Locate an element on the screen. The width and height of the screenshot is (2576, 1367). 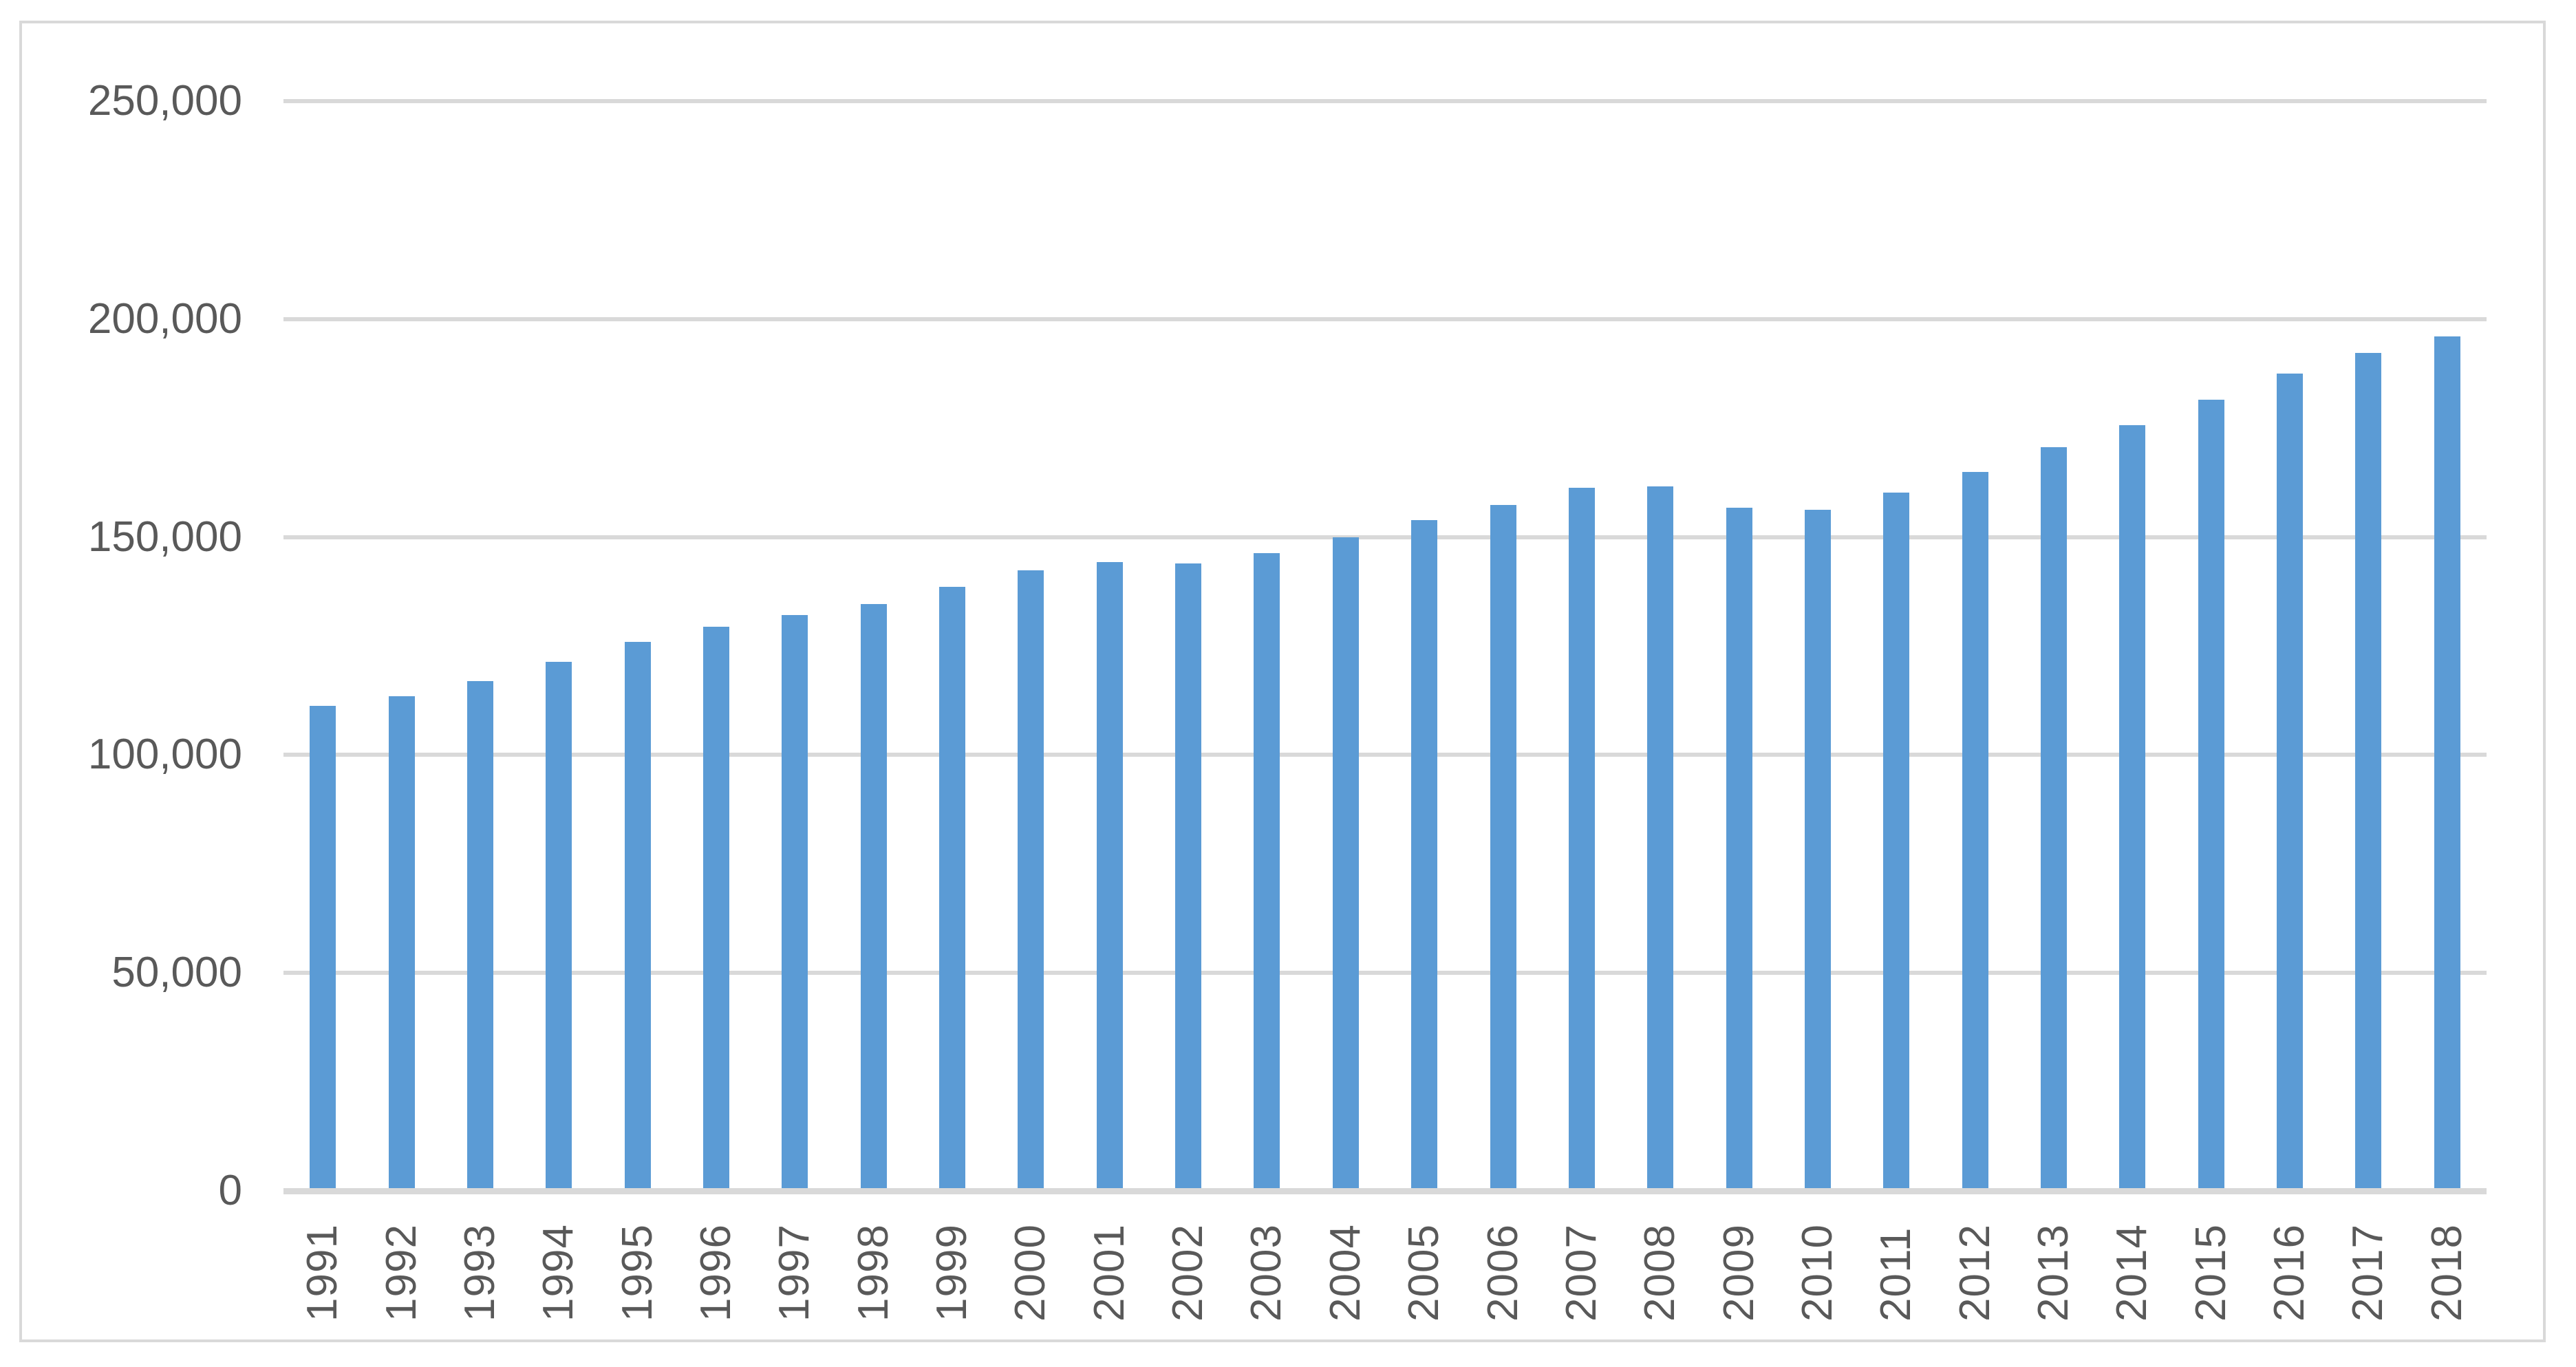
y-tick-label: 200,000 is located at coordinates (165, 318).